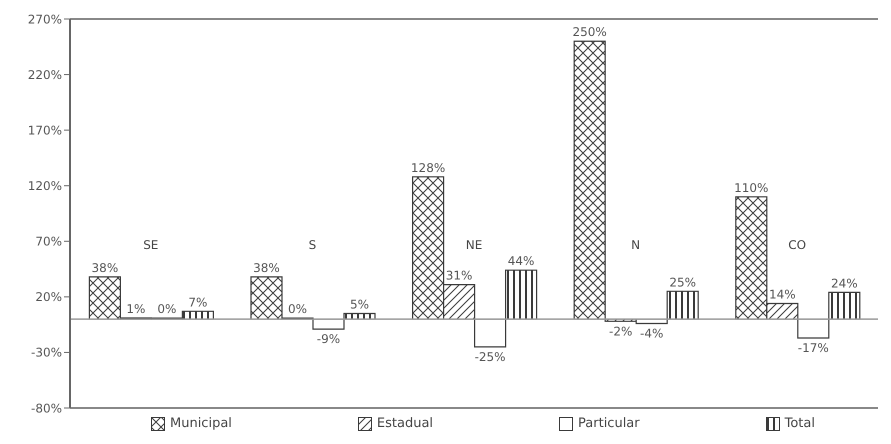  I want to click on x-tick-label: N, so click(635, 245).